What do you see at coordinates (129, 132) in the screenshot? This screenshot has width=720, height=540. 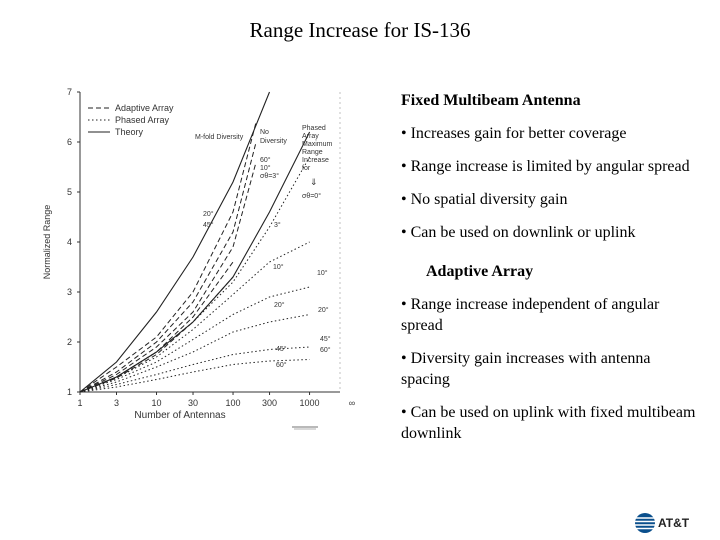 I see `legend-label: Theory` at bounding box center [129, 132].